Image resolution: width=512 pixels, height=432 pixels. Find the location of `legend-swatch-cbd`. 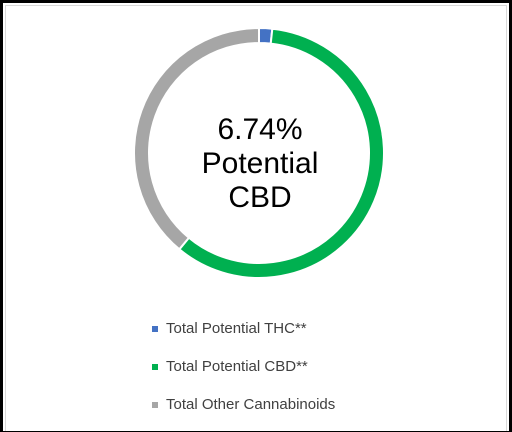

legend-swatch-cbd is located at coordinates (155, 367).